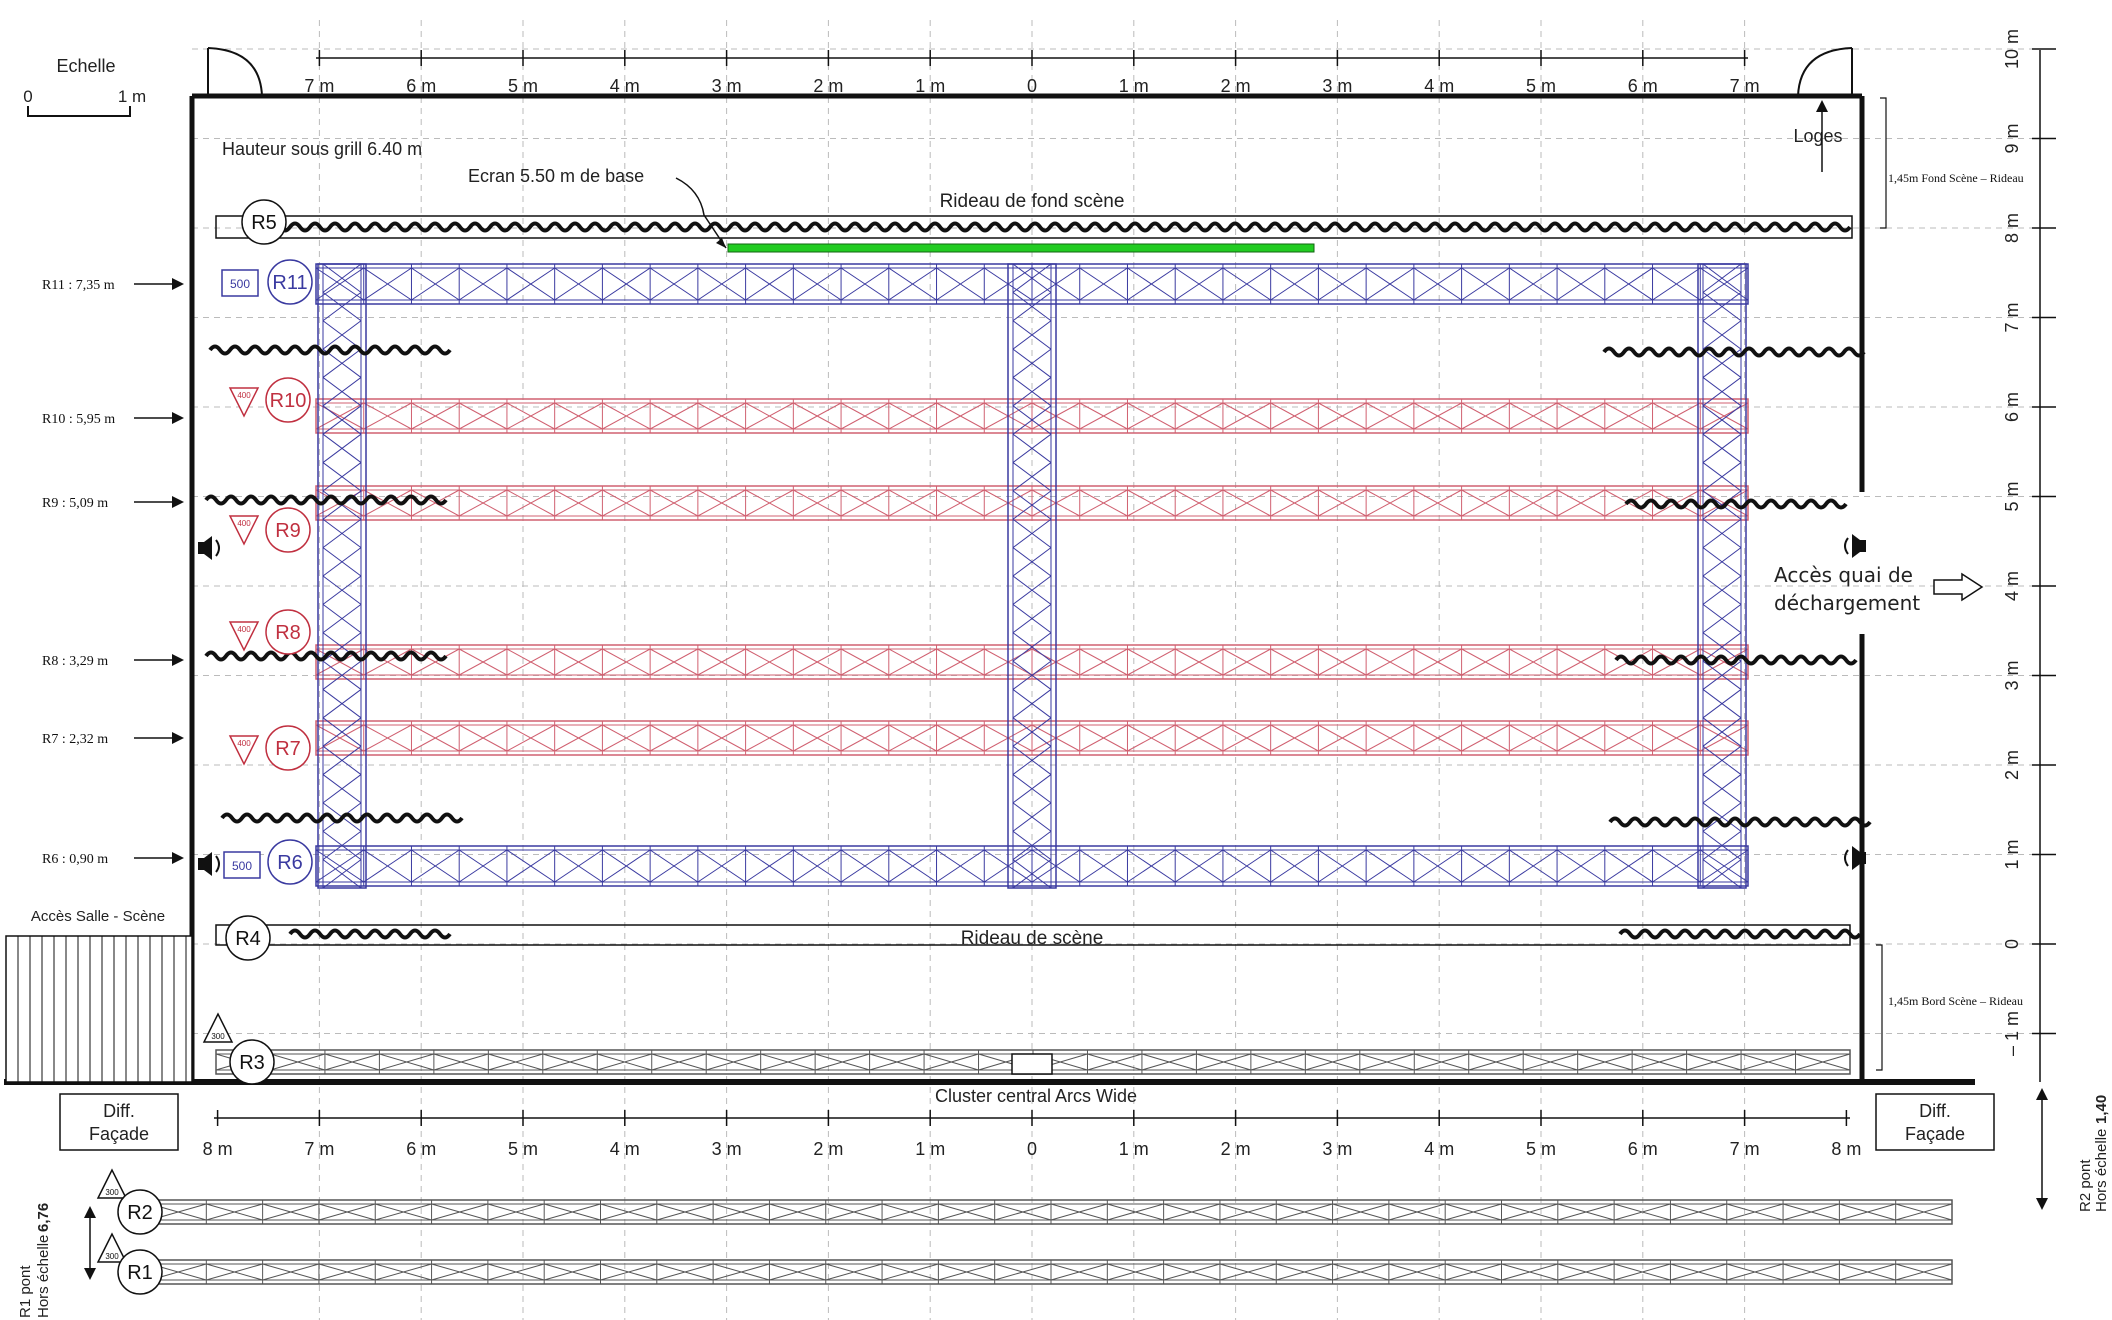  I want to click on r2-label-value: 1,40, so click(2101, 1109).